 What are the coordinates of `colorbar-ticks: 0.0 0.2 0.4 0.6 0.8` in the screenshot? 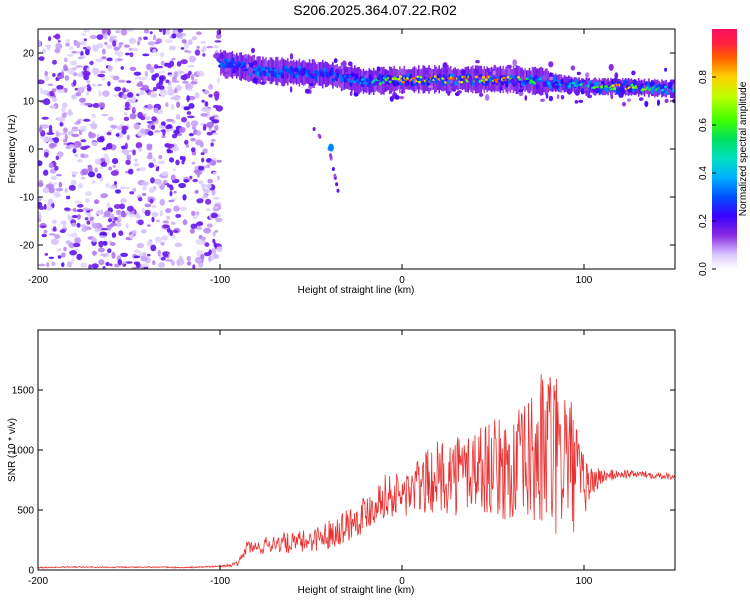 It's located at (707, 173).